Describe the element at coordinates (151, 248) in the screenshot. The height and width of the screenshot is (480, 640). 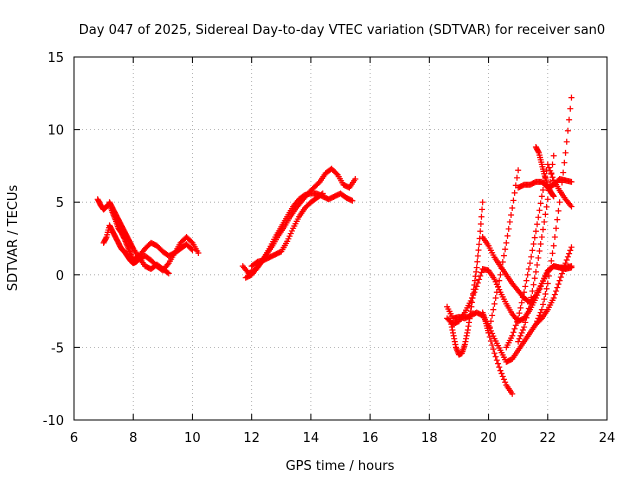
I see `series-pass-a2` at that location.